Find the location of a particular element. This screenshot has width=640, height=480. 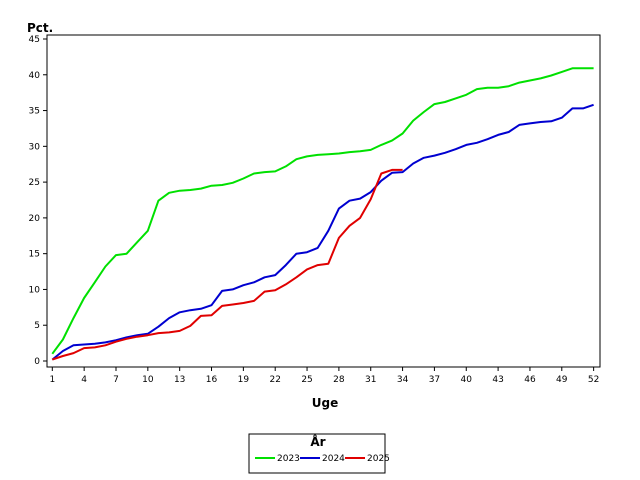

x-tick-label: 52 is located at coordinates (593, 380).